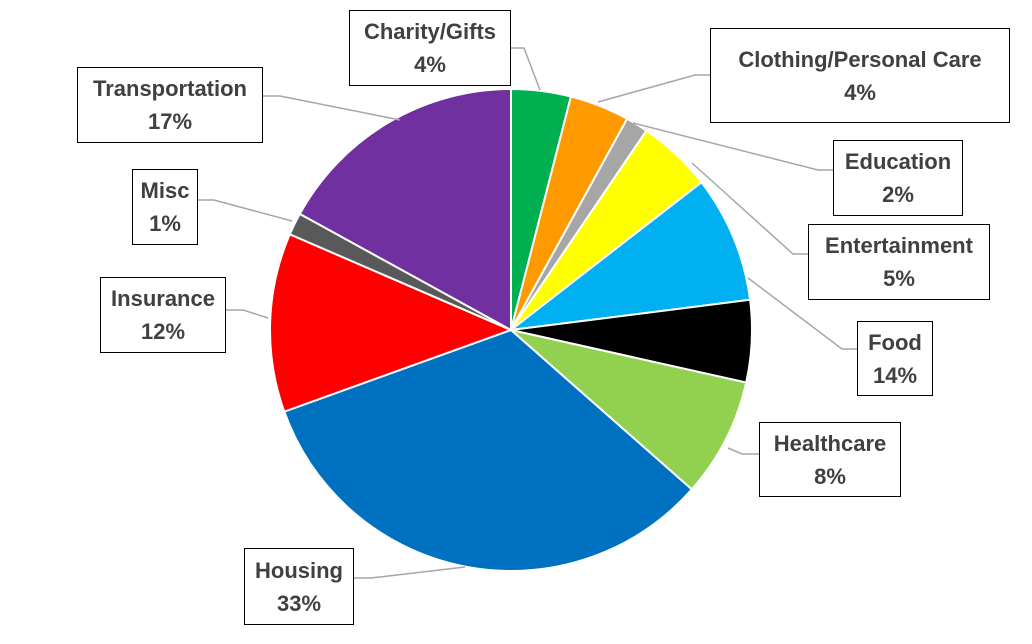 This screenshot has width=1032, height=644. Describe the element at coordinates (653, 88) in the screenshot. I see `leader-line-clothing` at that location.